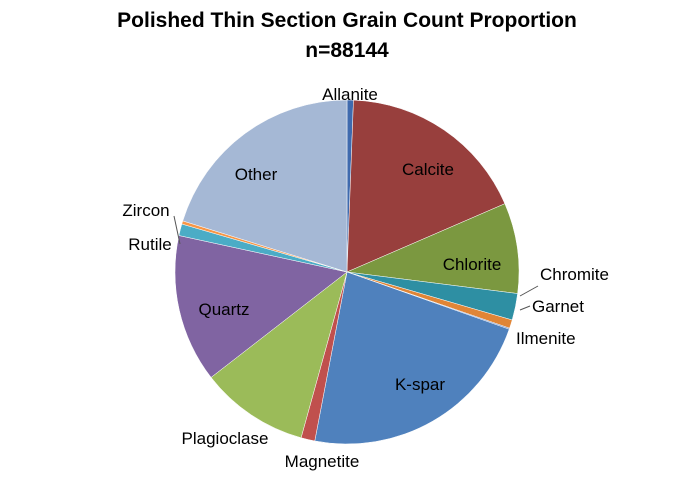 This screenshot has width=694, height=477. I want to click on slice-label-magnetite: Magnetite, so click(322, 461).